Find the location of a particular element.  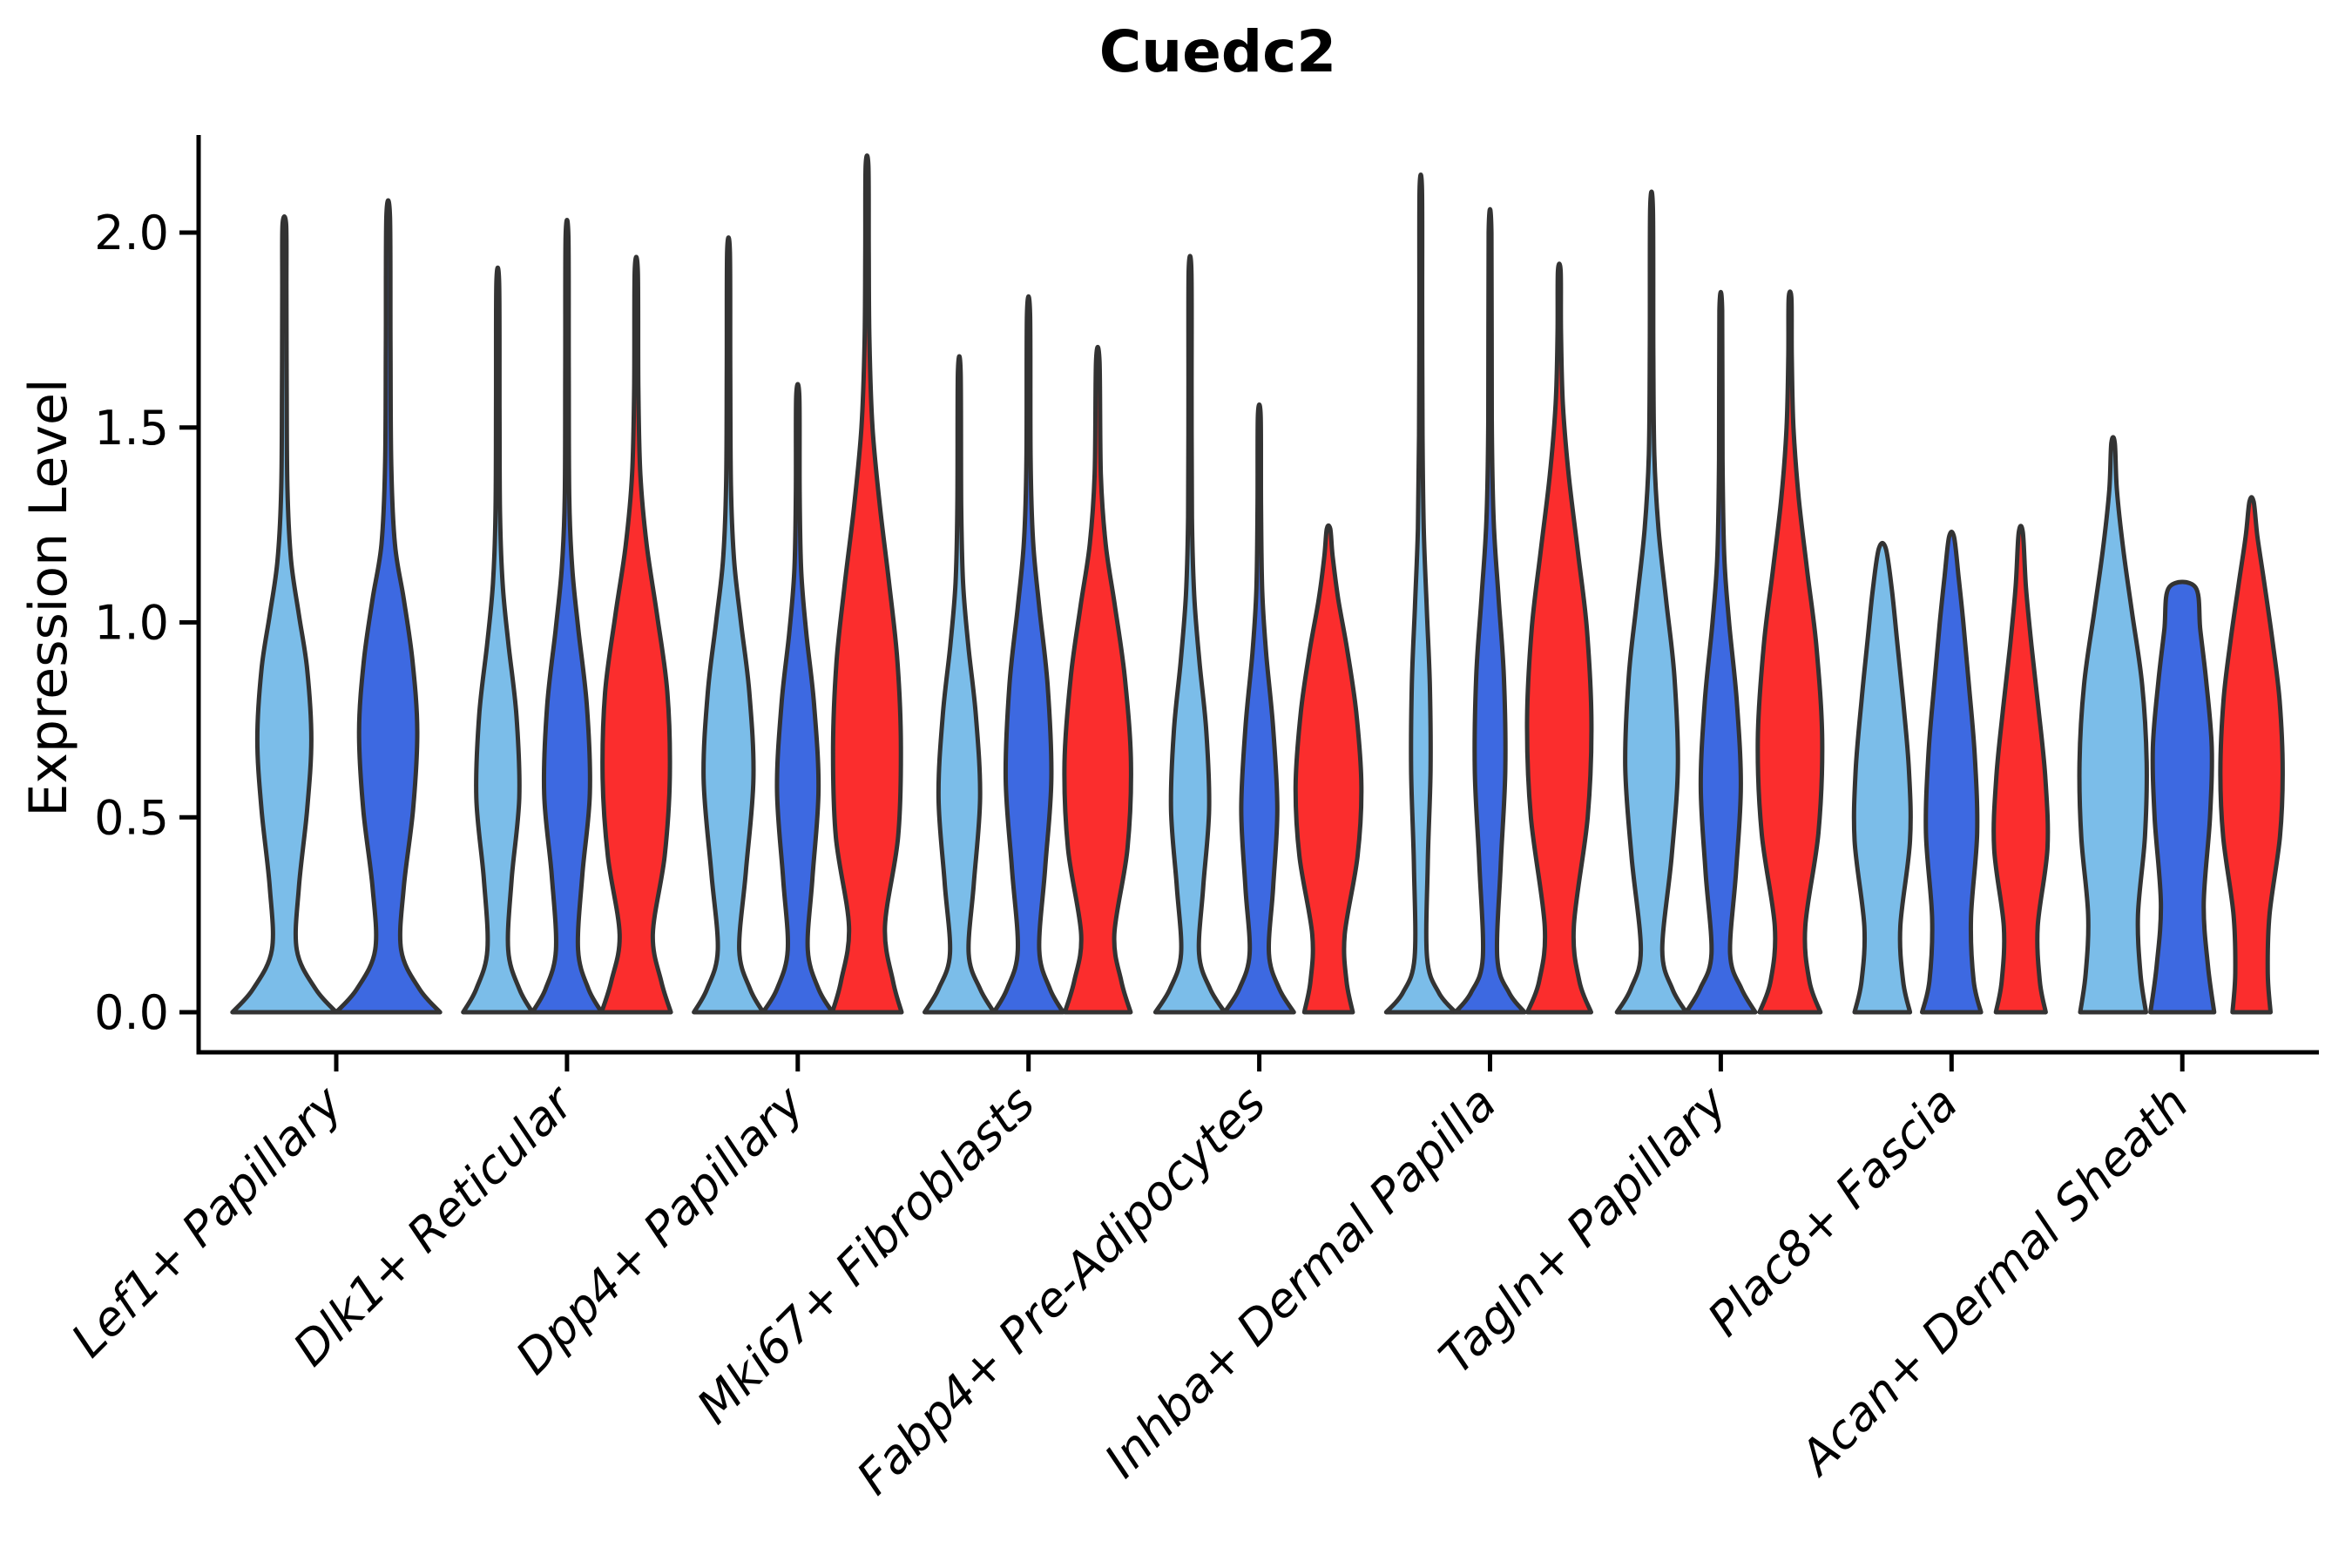

y-tick-label: 2.0 is located at coordinates (131, 233).